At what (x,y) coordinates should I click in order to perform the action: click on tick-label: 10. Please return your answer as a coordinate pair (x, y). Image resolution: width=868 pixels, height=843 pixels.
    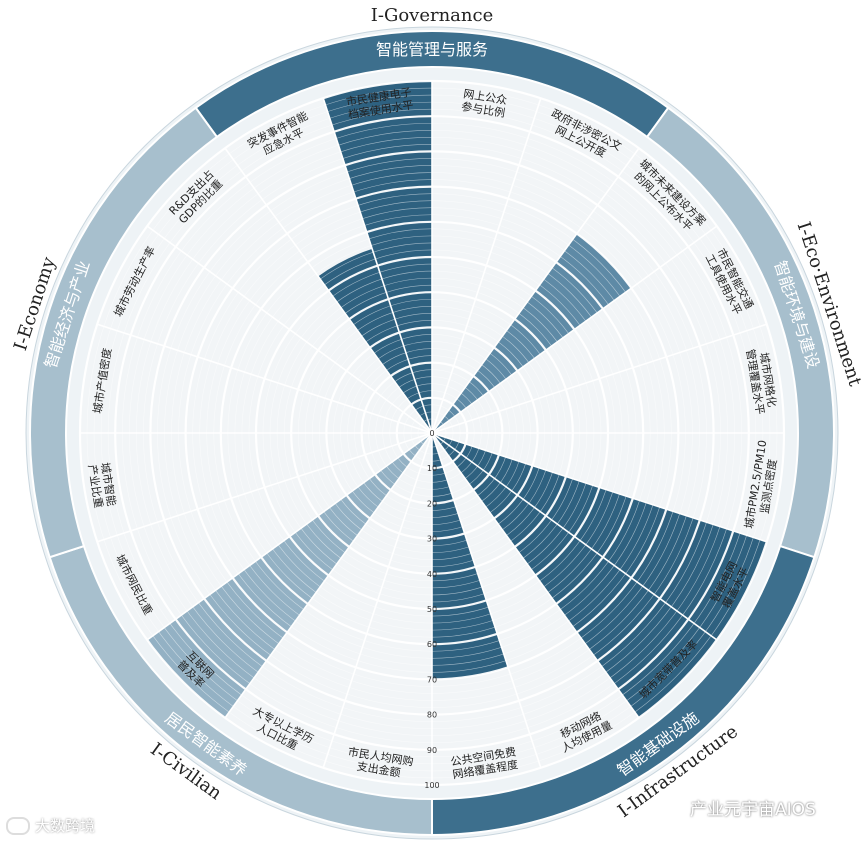
    Looking at the image, I should click on (432, 468).